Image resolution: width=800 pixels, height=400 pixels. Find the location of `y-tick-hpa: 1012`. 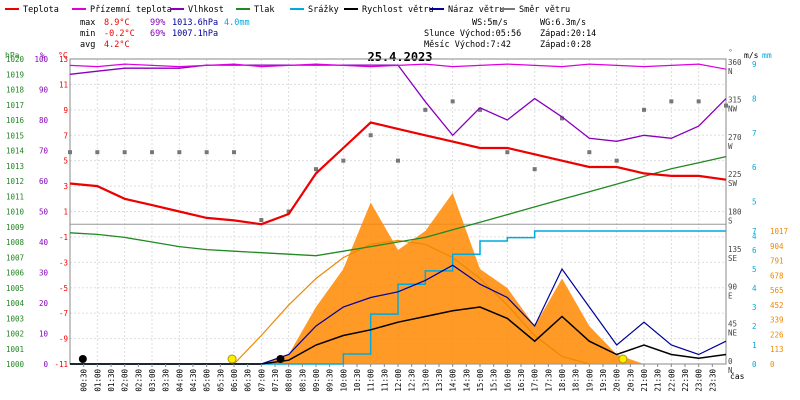

y-tick-hpa: 1012 is located at coordinates (15, 181).